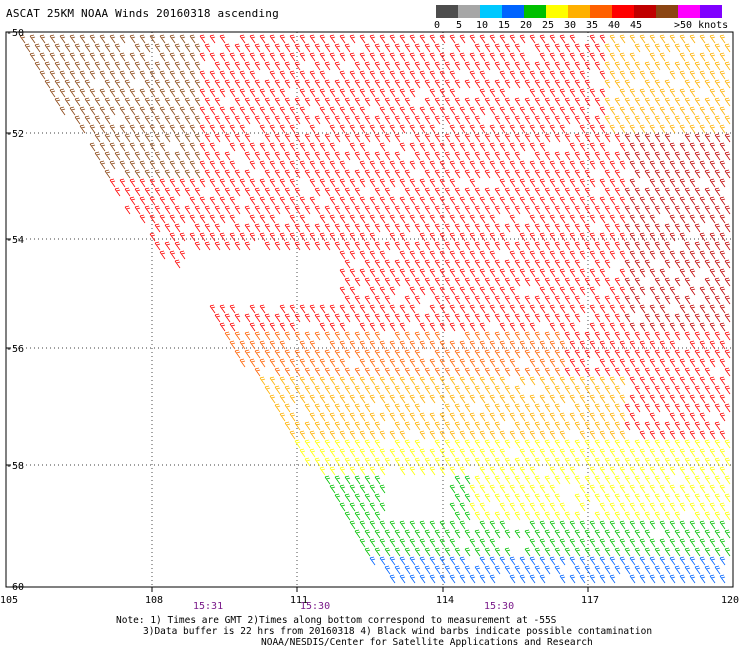 The image size is (740, 650). I want to click on legend-label: 20, so click(526, 25).